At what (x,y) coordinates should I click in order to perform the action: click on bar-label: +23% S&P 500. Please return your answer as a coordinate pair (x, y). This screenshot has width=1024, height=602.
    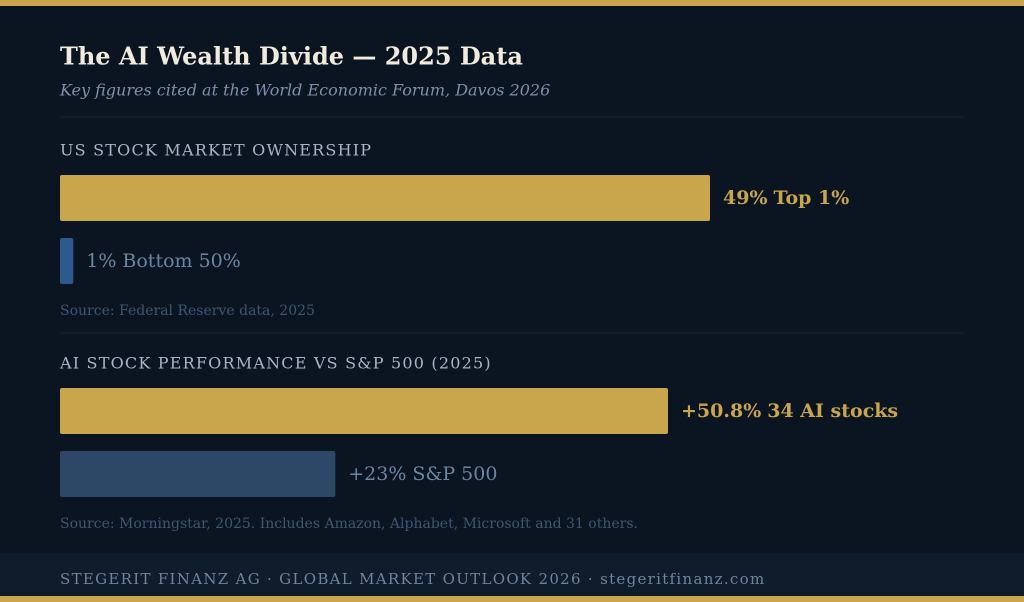
    Looking at the image, I should click on (422, 474).